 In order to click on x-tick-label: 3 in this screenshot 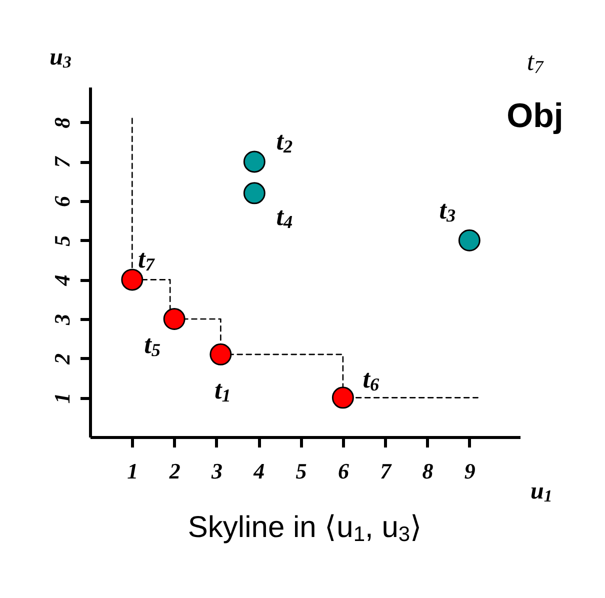, I will do `click(216, 471)`.